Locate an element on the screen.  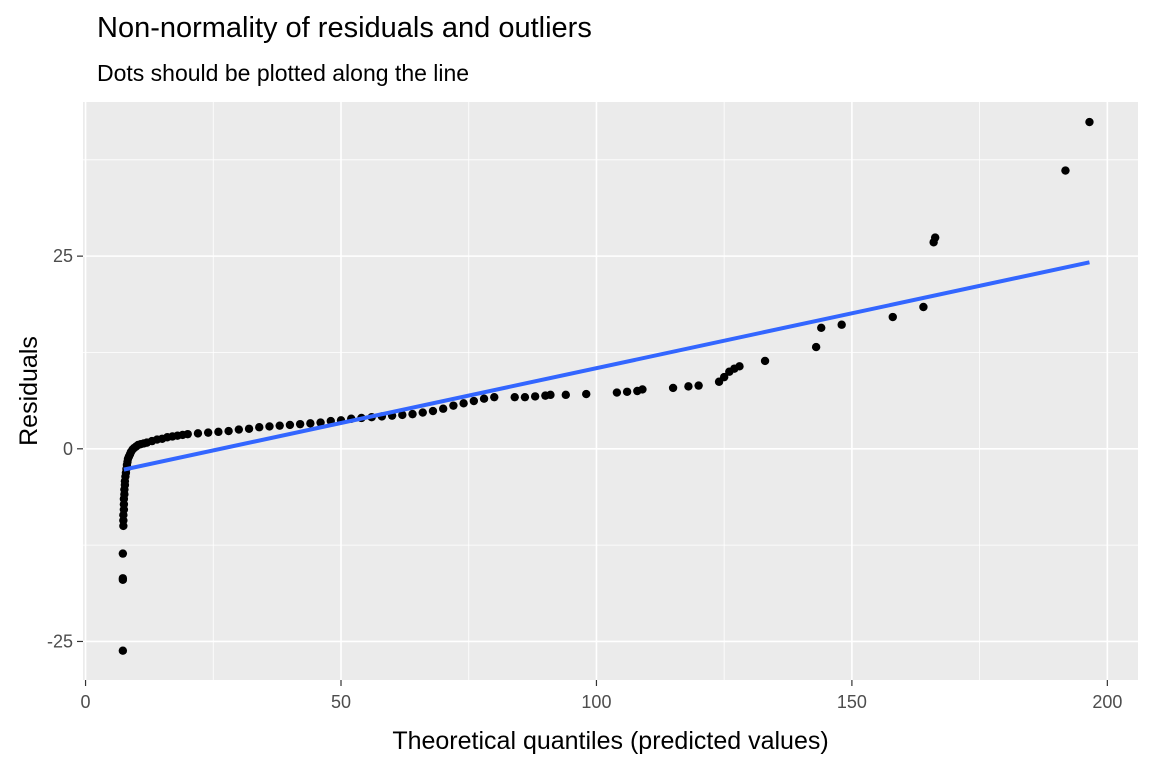
chart-title: Non-normality of residuals and outliers is located at coordinates (344, 28).